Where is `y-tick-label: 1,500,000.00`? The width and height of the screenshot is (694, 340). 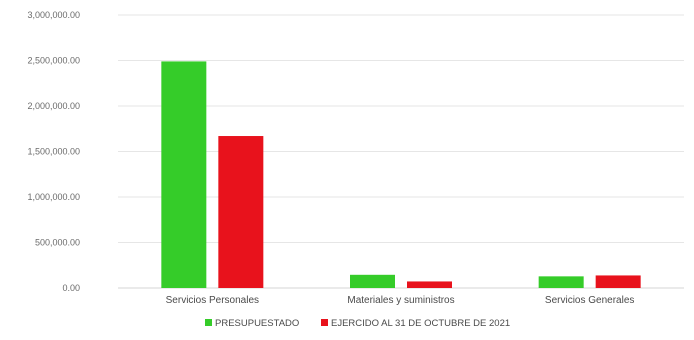 y-tick-label: 1,500,000.00 is located at coordinates (53, 152).